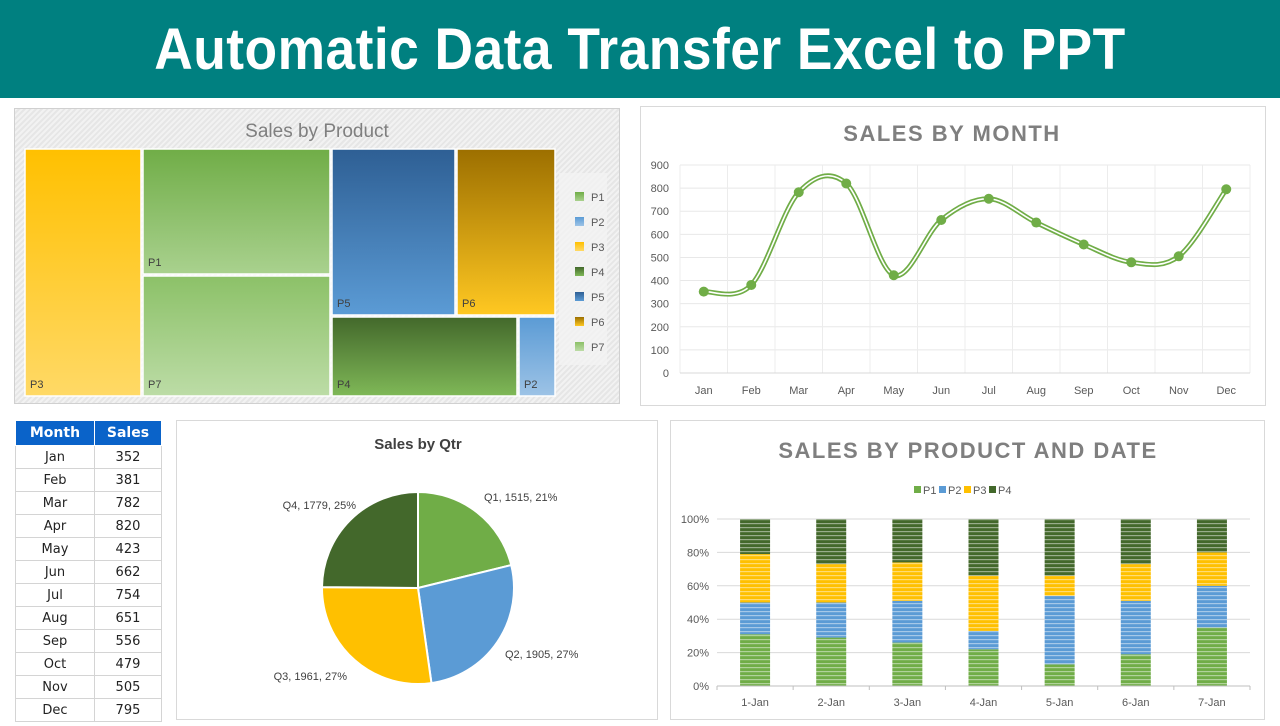  What do you see at coordinates (537, 356) in the screenshot?
I see `treemap-tile-p2` at bounding box center [537, 356].